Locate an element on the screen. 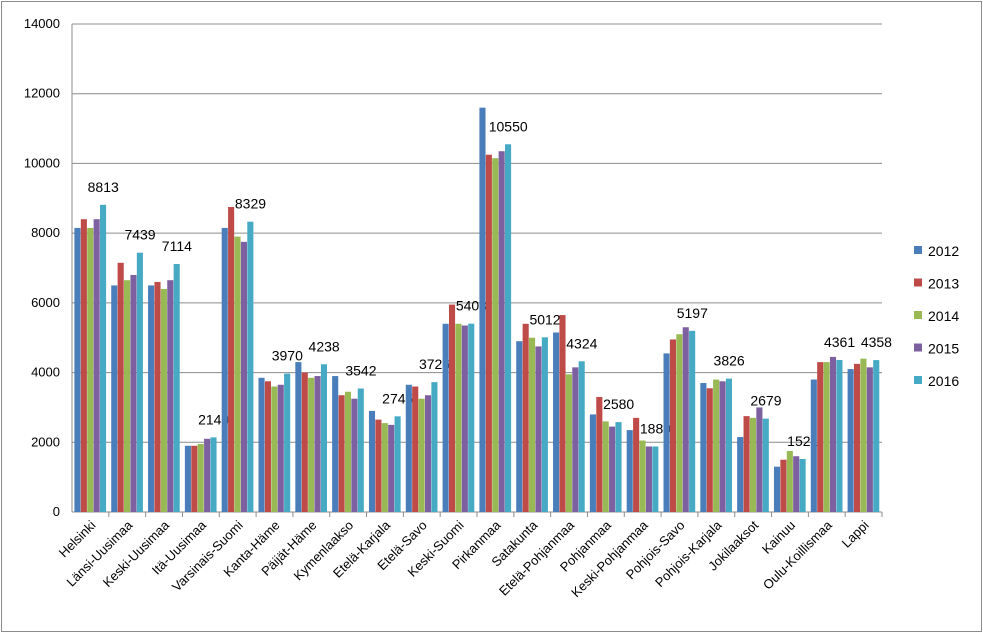  data-label: 3542 is located at coordinates (360, 371).